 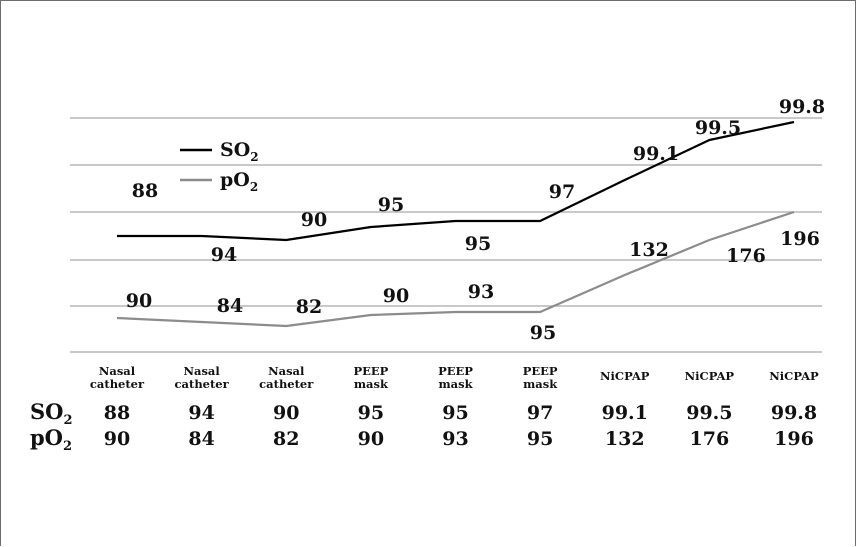 What do you see at coordinates (51, 439) in the screenshot?
I see `po2-row-label: pO2` at bounding box center [51, 439].